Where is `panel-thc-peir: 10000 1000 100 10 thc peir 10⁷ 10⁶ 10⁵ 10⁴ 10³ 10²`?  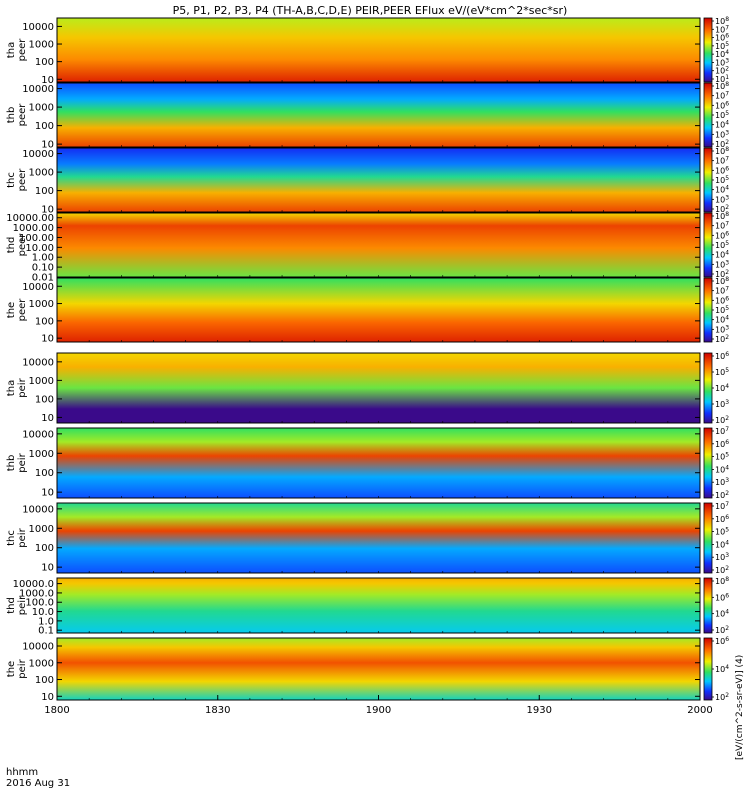
panel-thc-peir: 10000 1000 100 10 thc peir 10⁷ 10⁶ 10⁵ 10⁴ 10³ 10² is located at coordinates (367, 538).